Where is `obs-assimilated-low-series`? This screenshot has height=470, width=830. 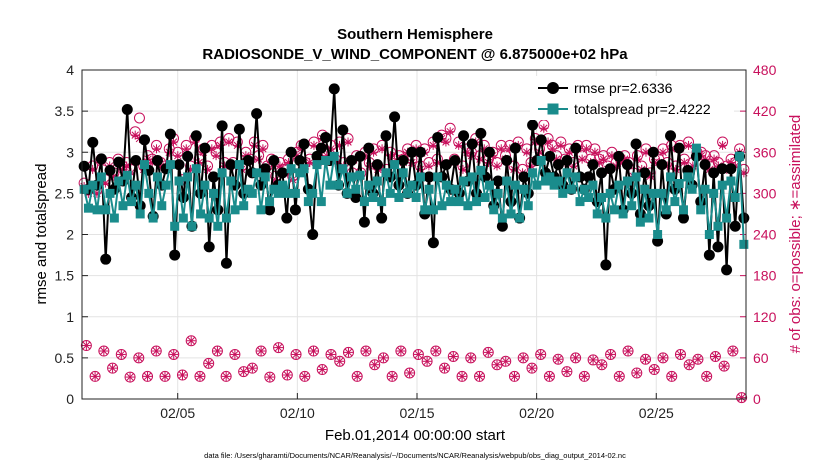 obs-assimilated-low-series is located at coordinates (414, 369).